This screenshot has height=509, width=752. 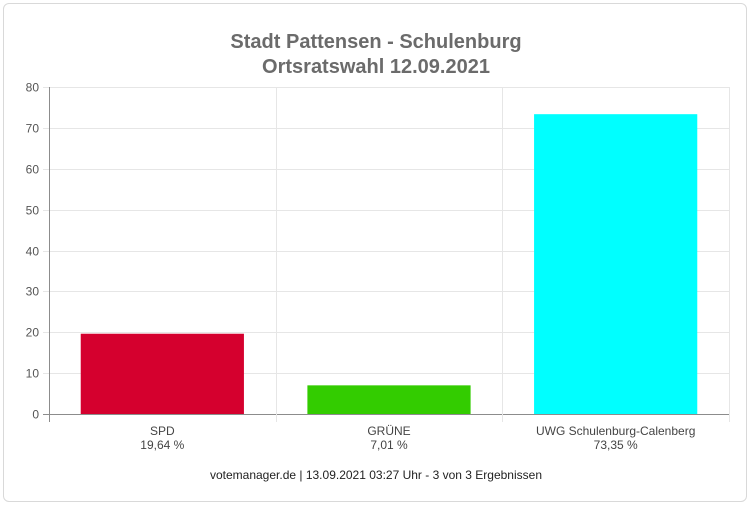 I want to click on y-tick-label: 0, so click(x=35, y=415).